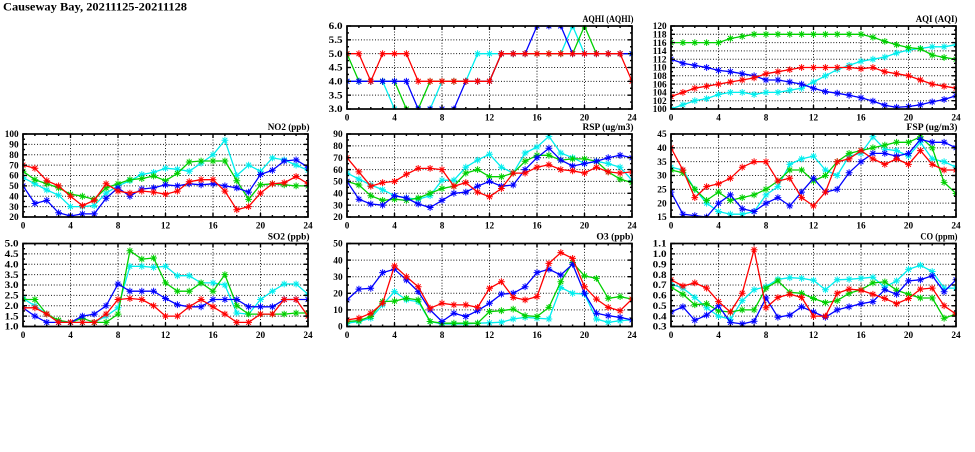  Describe the element at coordinates (12, 264) in the screenshot. I see `svg-text: 4.0` at that location.